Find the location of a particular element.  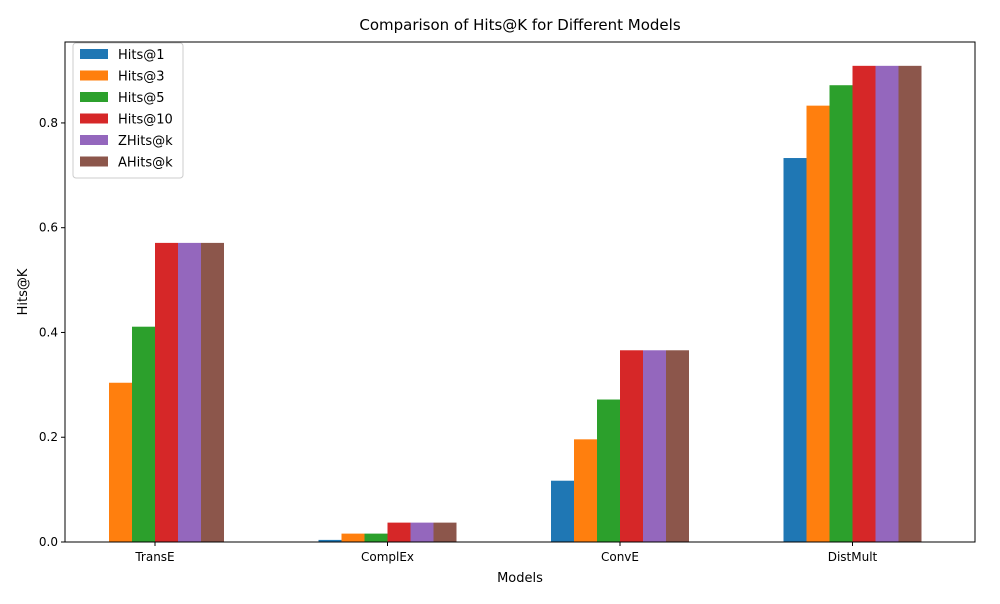

bar-conve-hits1 is located at coordinates (562, 511).